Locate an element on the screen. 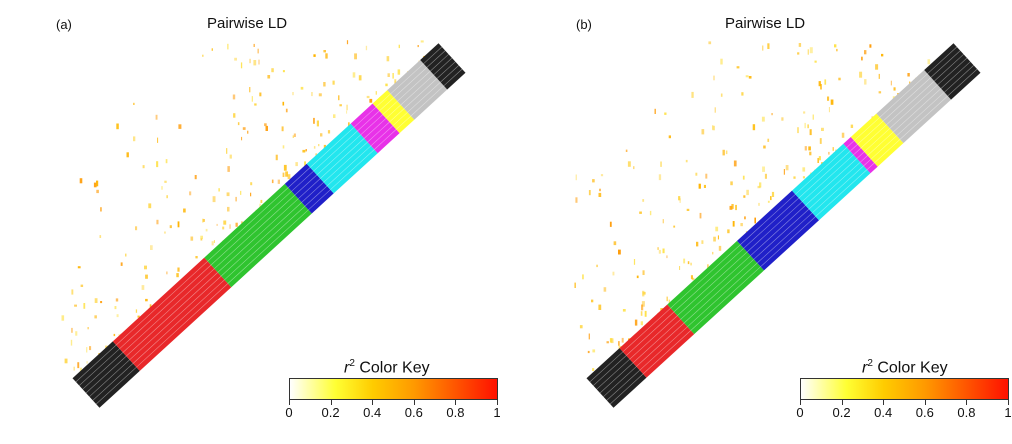 The height and width of the screenshot is (444, 1012). color-key-exp: 2 is located at coordinates (352, 363).